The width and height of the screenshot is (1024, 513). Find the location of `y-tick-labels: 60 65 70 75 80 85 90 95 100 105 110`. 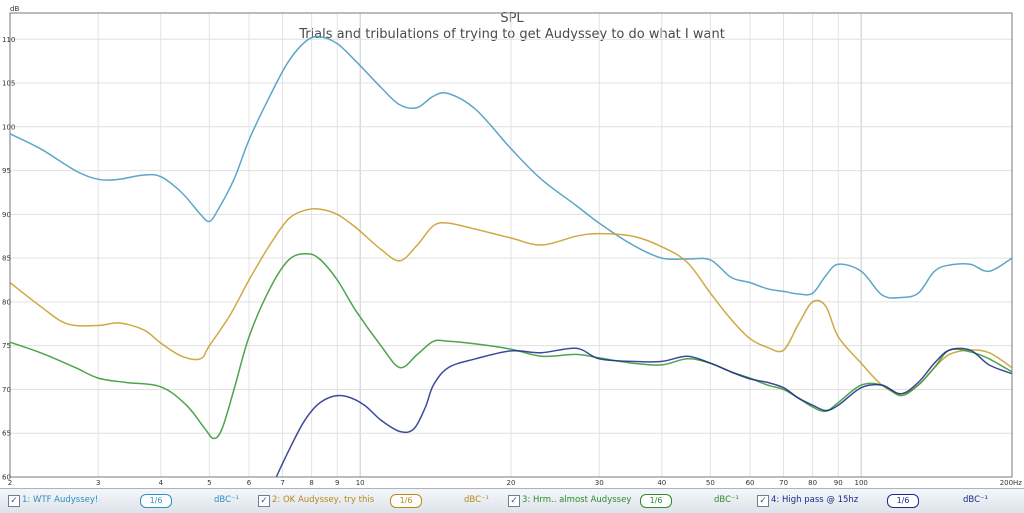

y-tick-labels: 60 65 70 75 80 85 90 95 100 105 110 is located at coordinates (8, 259).